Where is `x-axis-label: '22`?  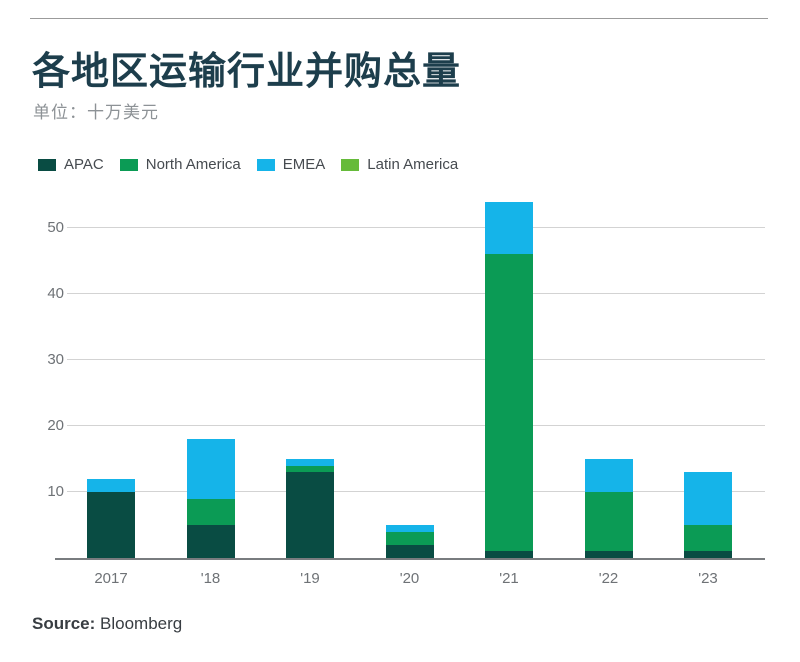 x-axis-label: '22 is located at coordinates (608, 578).